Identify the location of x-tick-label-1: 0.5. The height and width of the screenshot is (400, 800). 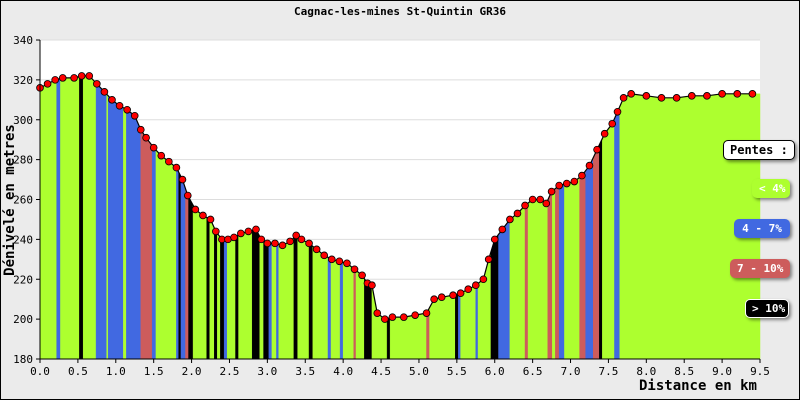
(78, 371).